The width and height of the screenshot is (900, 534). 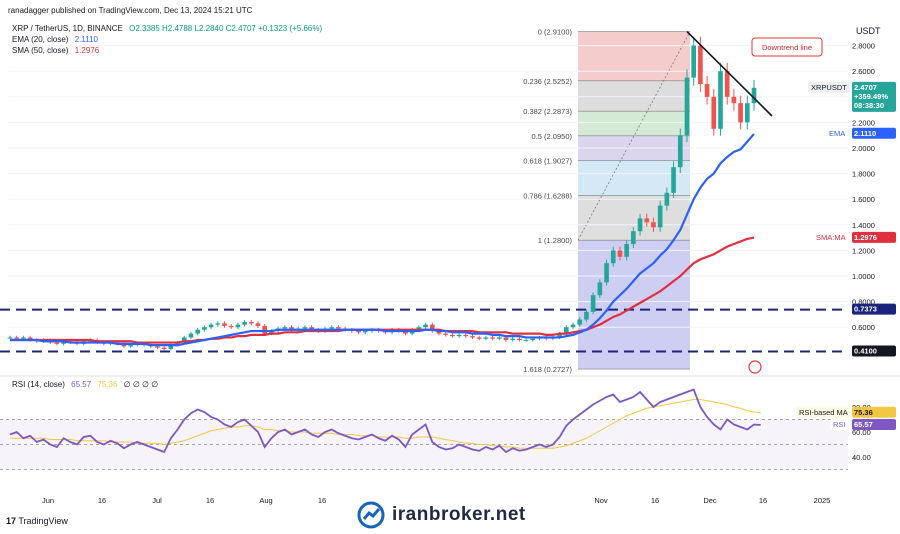 What do you see at coordinates (37, 521) in the screenshot?
I see `tradingview-footer: 17 TradingView` at bounding box center [37, 521].